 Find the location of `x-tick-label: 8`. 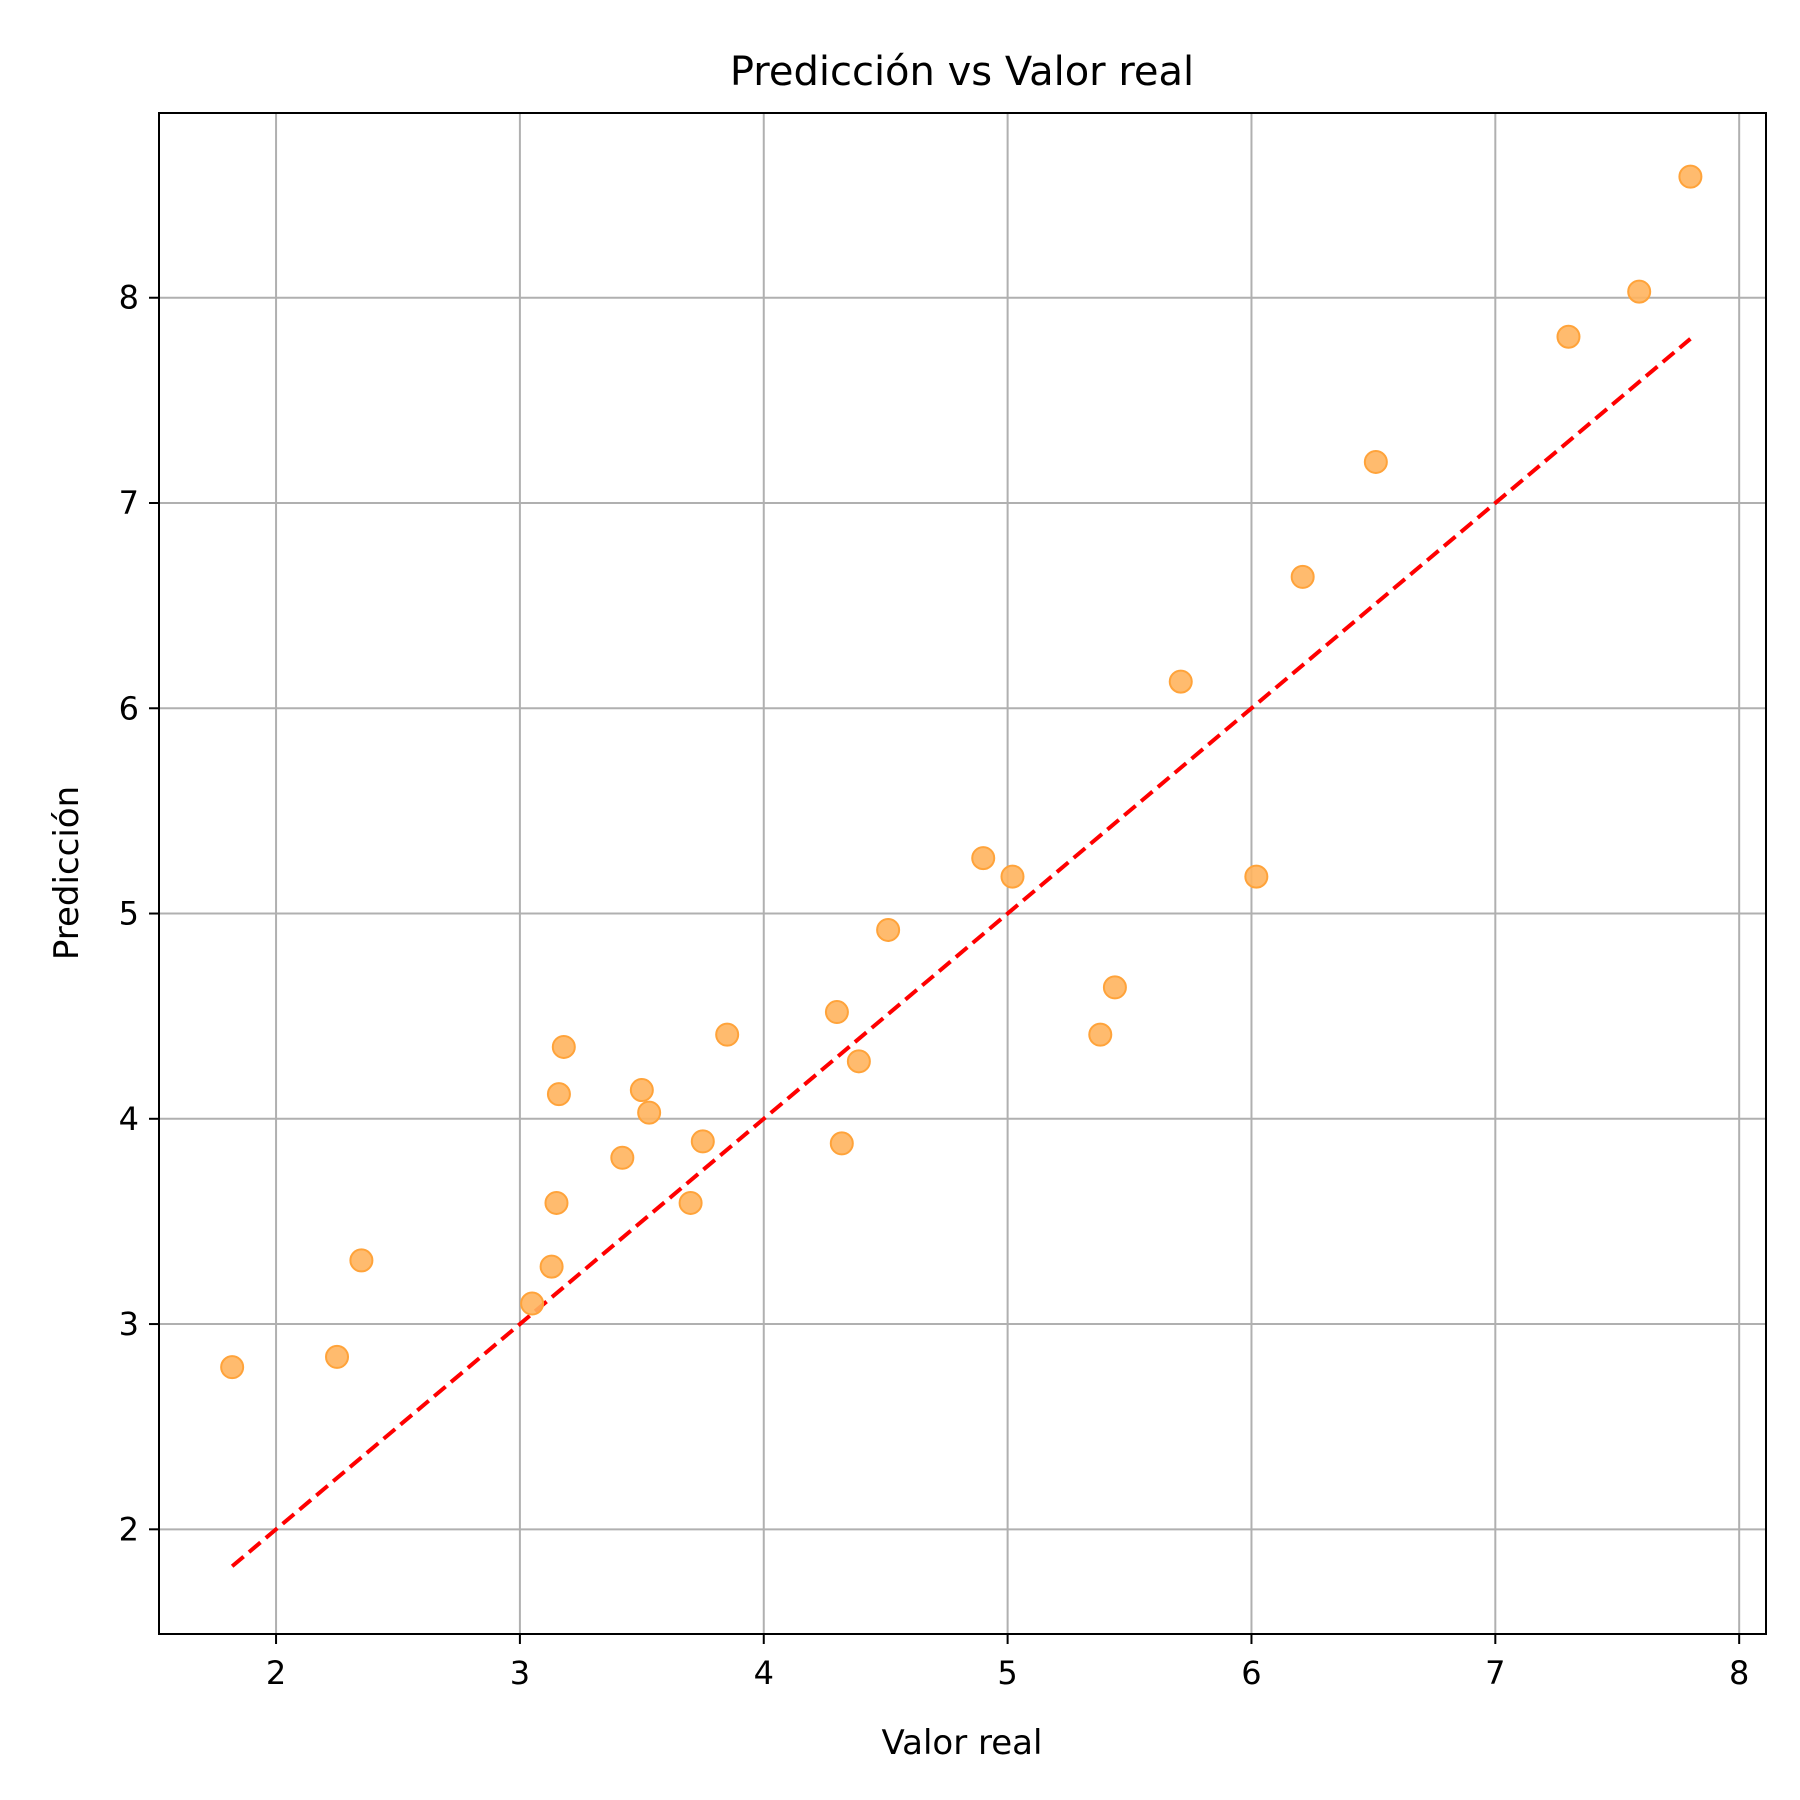

x-tick-label: 8 is located at coordinates (1739, 1673).